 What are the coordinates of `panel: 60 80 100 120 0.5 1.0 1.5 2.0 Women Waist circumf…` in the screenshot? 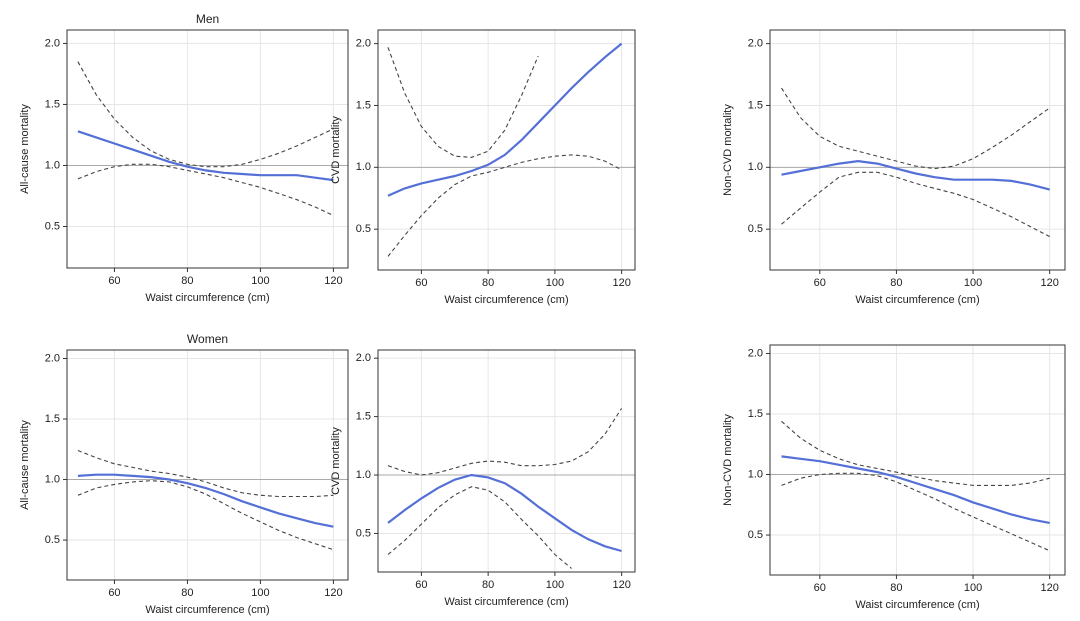 It's located at (184, 474).